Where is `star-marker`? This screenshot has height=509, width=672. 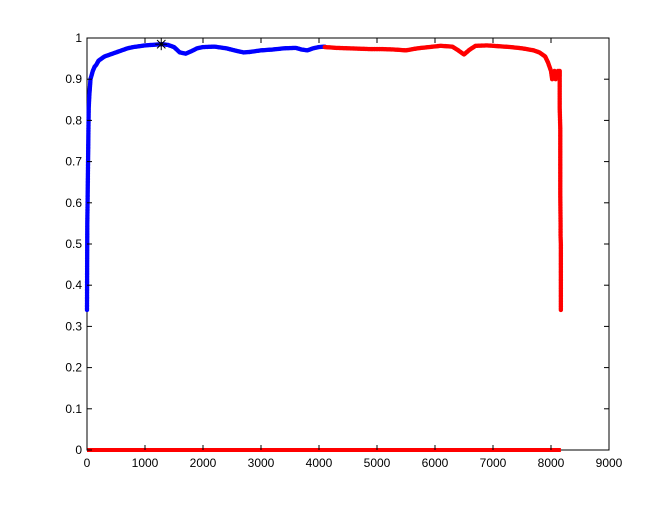
star-marker is located at coordinates (161, 44).